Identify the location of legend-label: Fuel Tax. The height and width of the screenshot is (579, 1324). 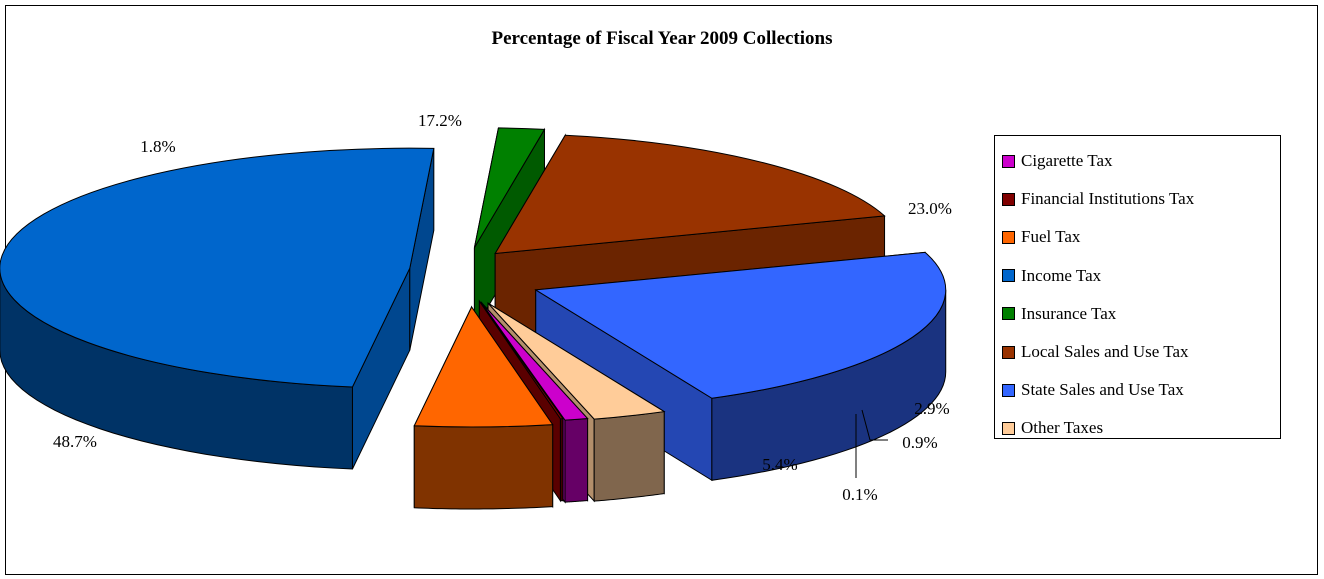
(1051, 237).